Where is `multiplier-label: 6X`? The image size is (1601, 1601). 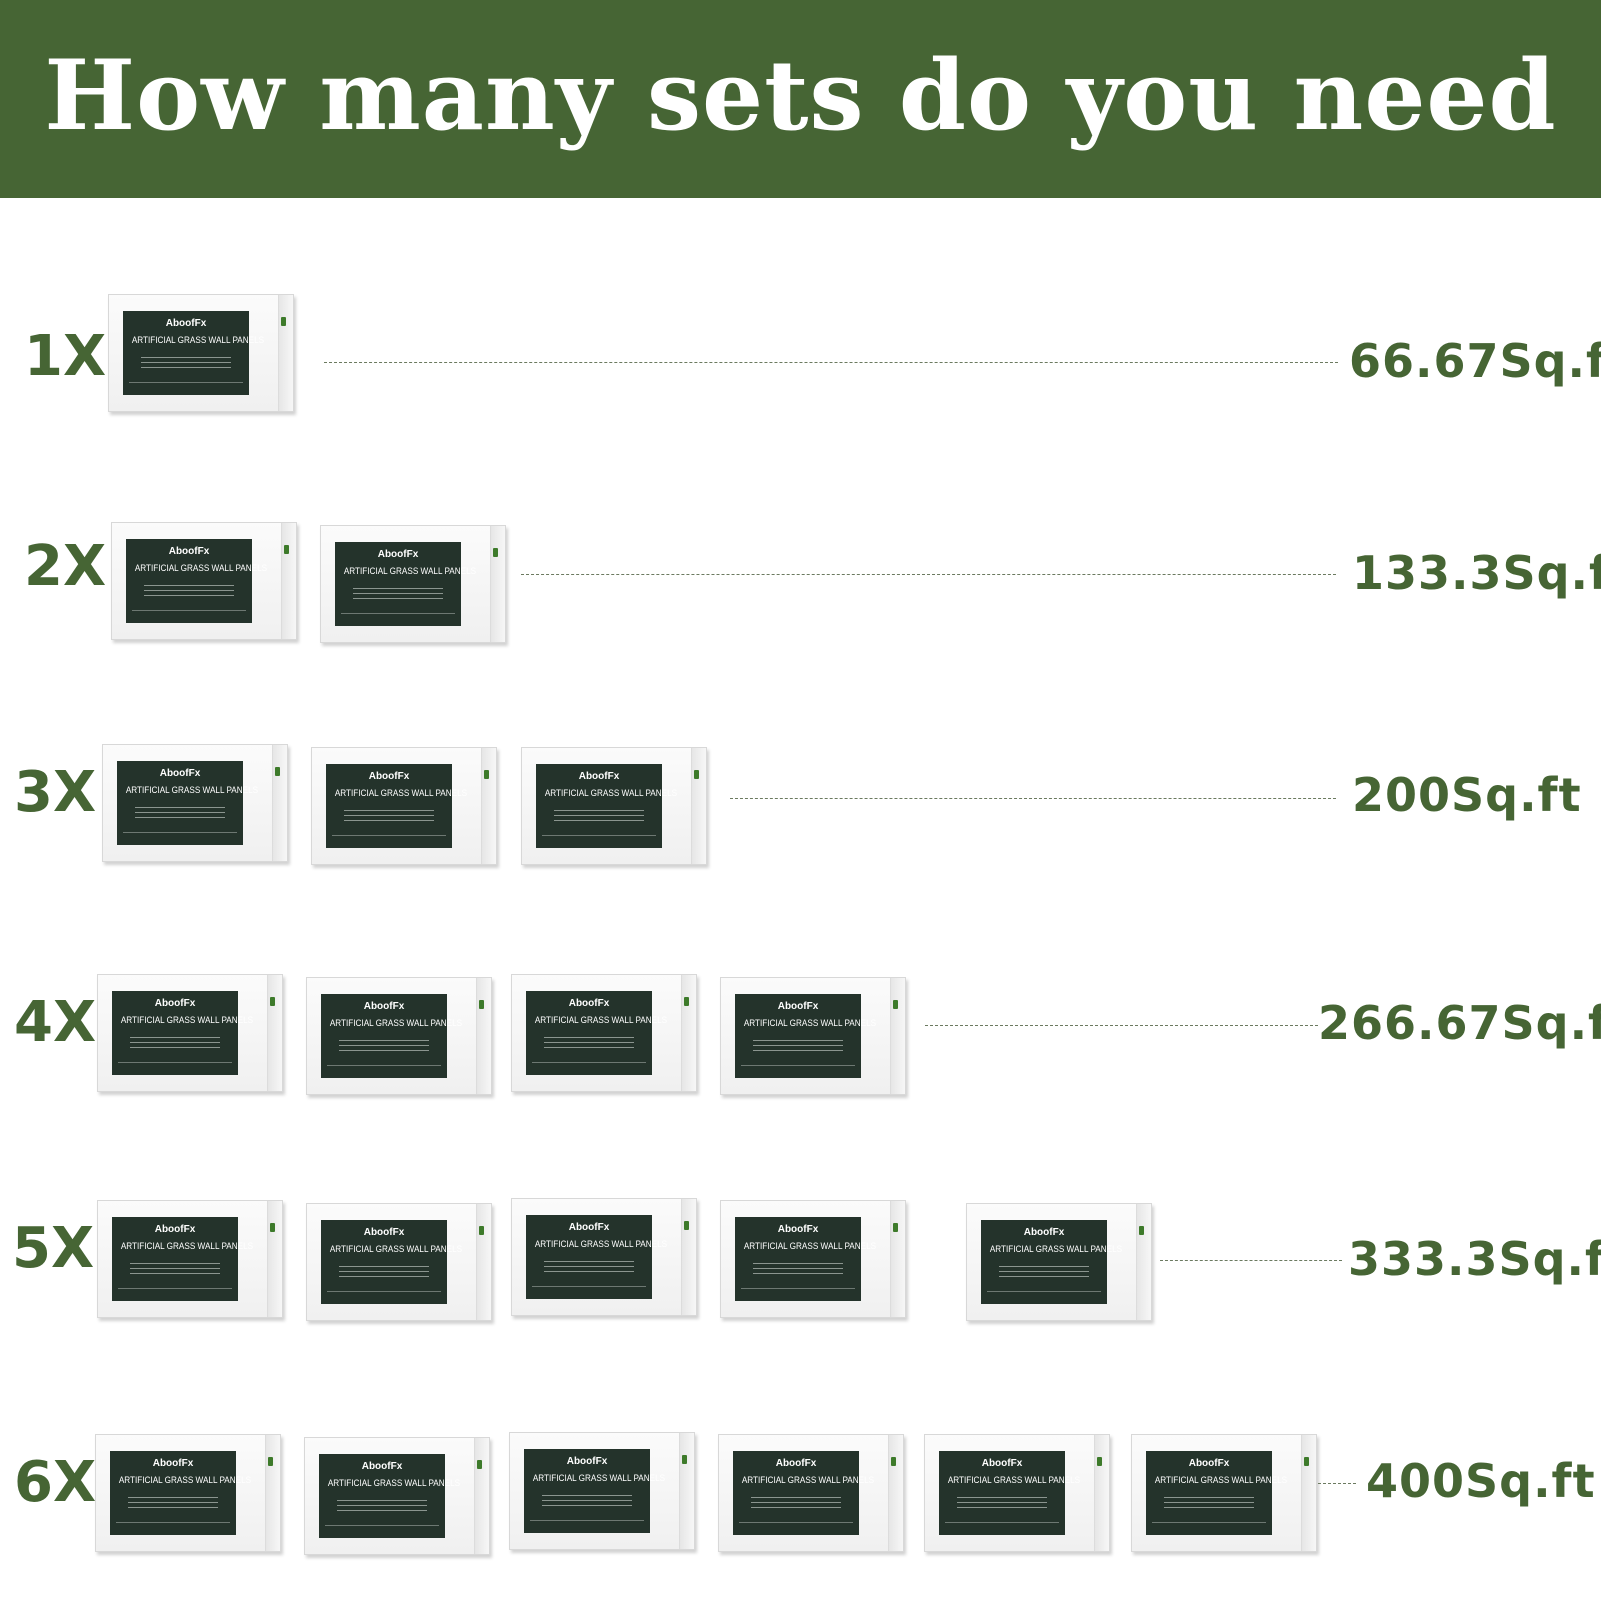 multiplier-label: 6X is located at coordinates (55, 1482).